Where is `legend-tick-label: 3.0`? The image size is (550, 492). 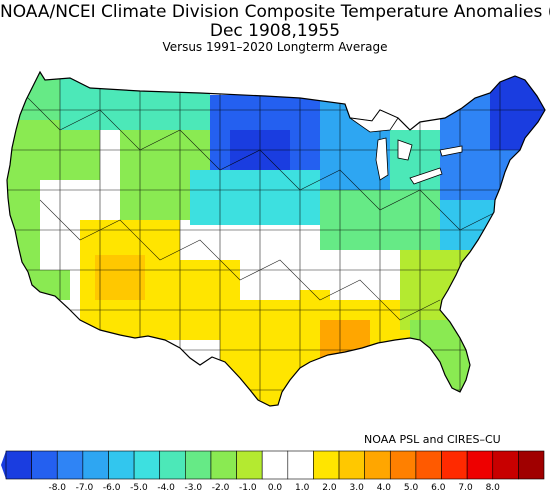 legend-tick-label: 3.0 is located at coordinates (356, 487).